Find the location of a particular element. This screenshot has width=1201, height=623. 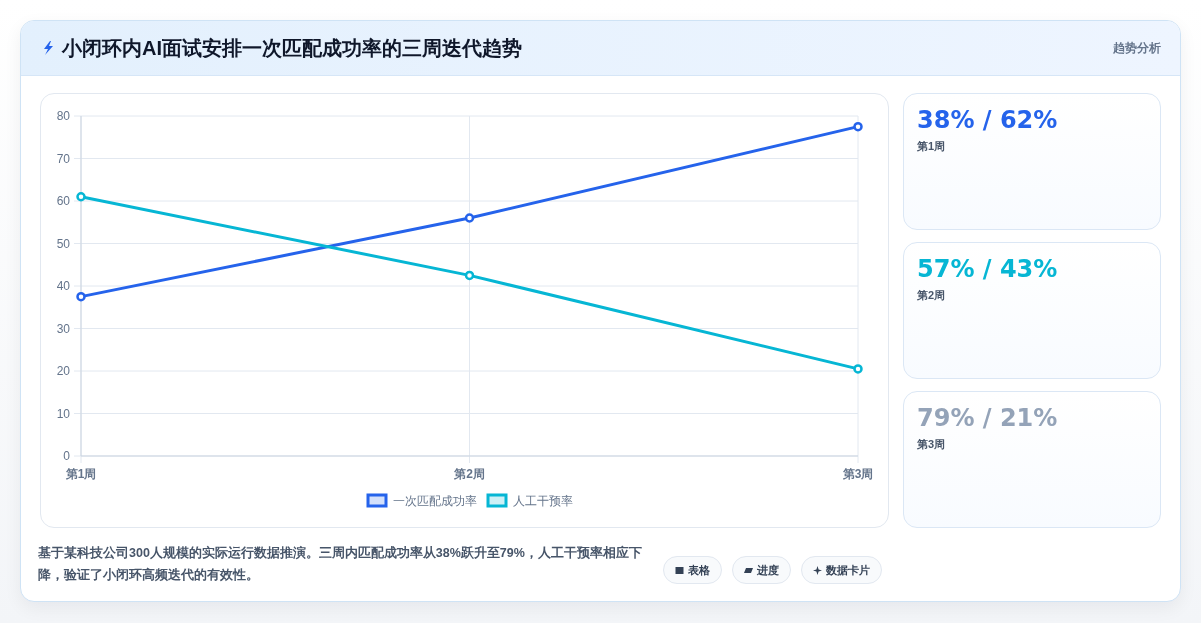

y-tick-label: 70 is located at coordinates (63, 158).